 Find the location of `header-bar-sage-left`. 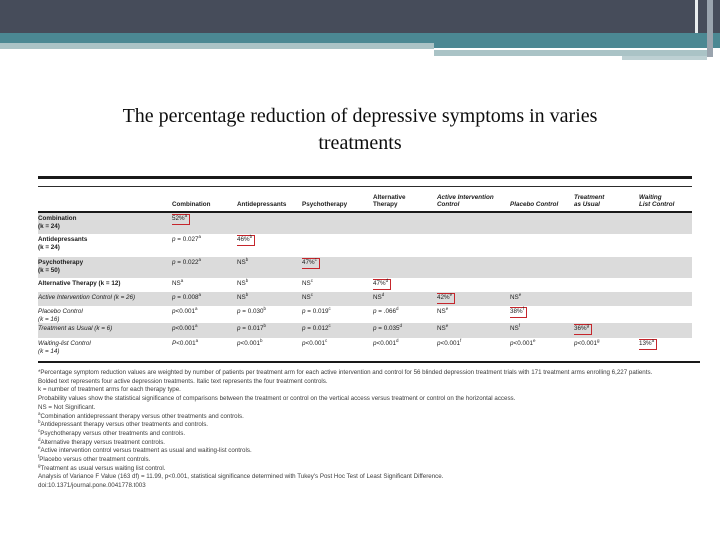

header-bar-sage-left is located at coordinates (217, 46).